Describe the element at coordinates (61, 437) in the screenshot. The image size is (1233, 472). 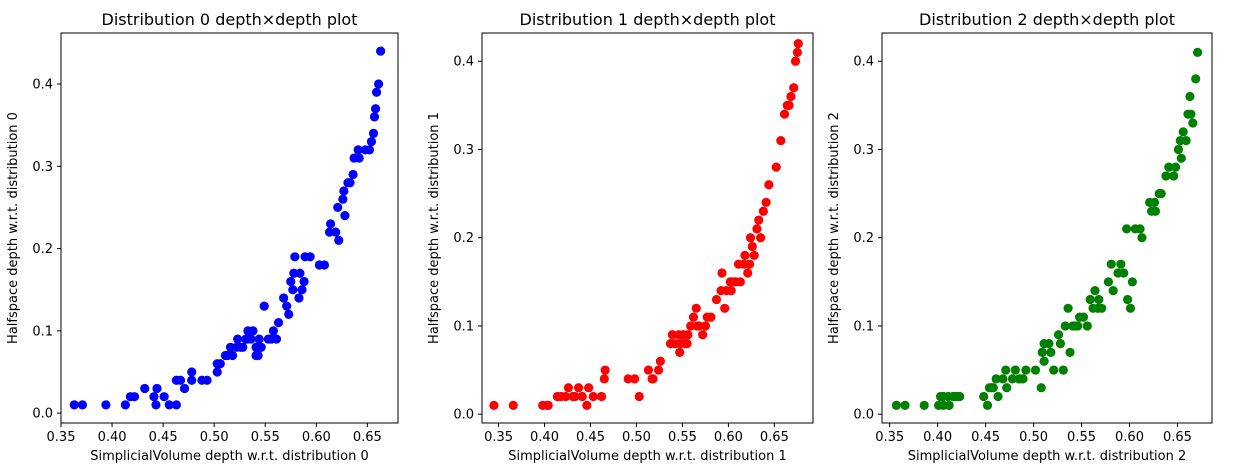
I see `x-tick-label: 0.35` at that location.